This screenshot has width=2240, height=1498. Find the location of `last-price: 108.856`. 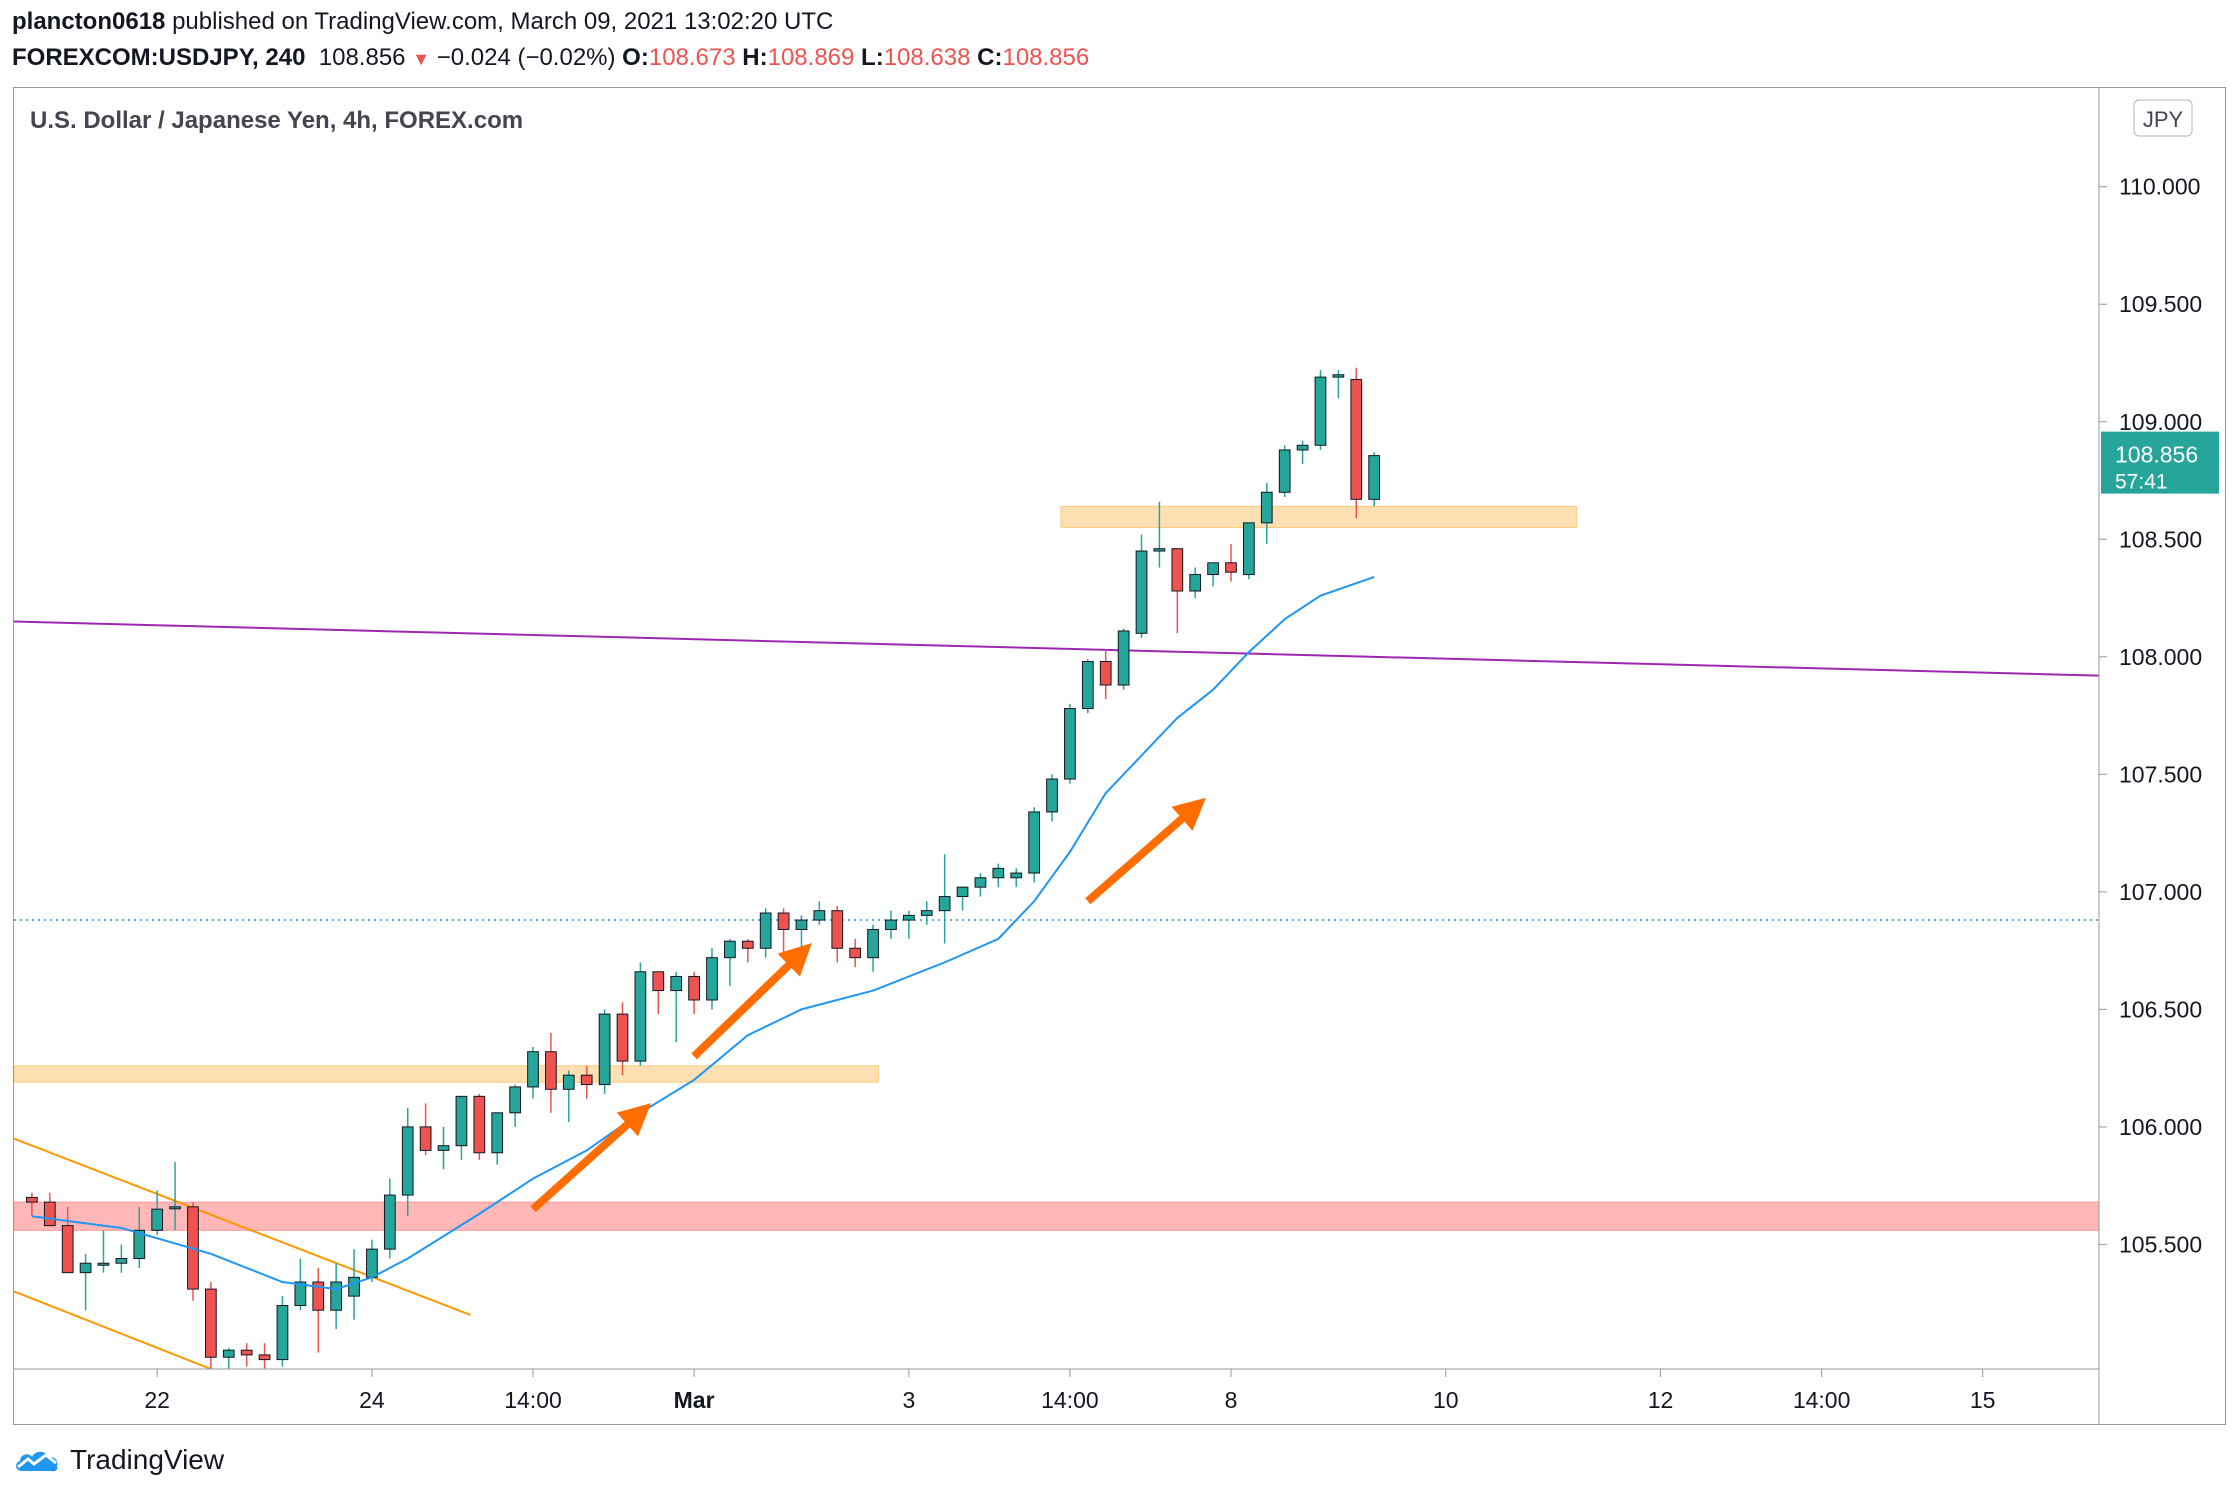

last-price: 108.856 is located at coordinates (362, 57).